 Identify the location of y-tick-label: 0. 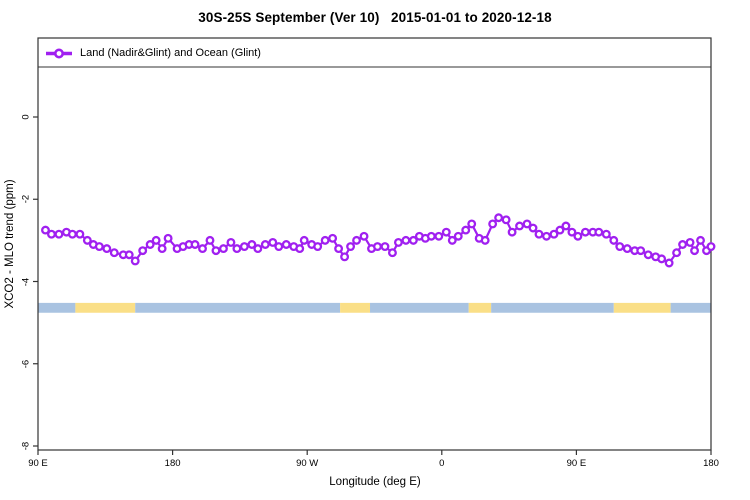
(26, 117).